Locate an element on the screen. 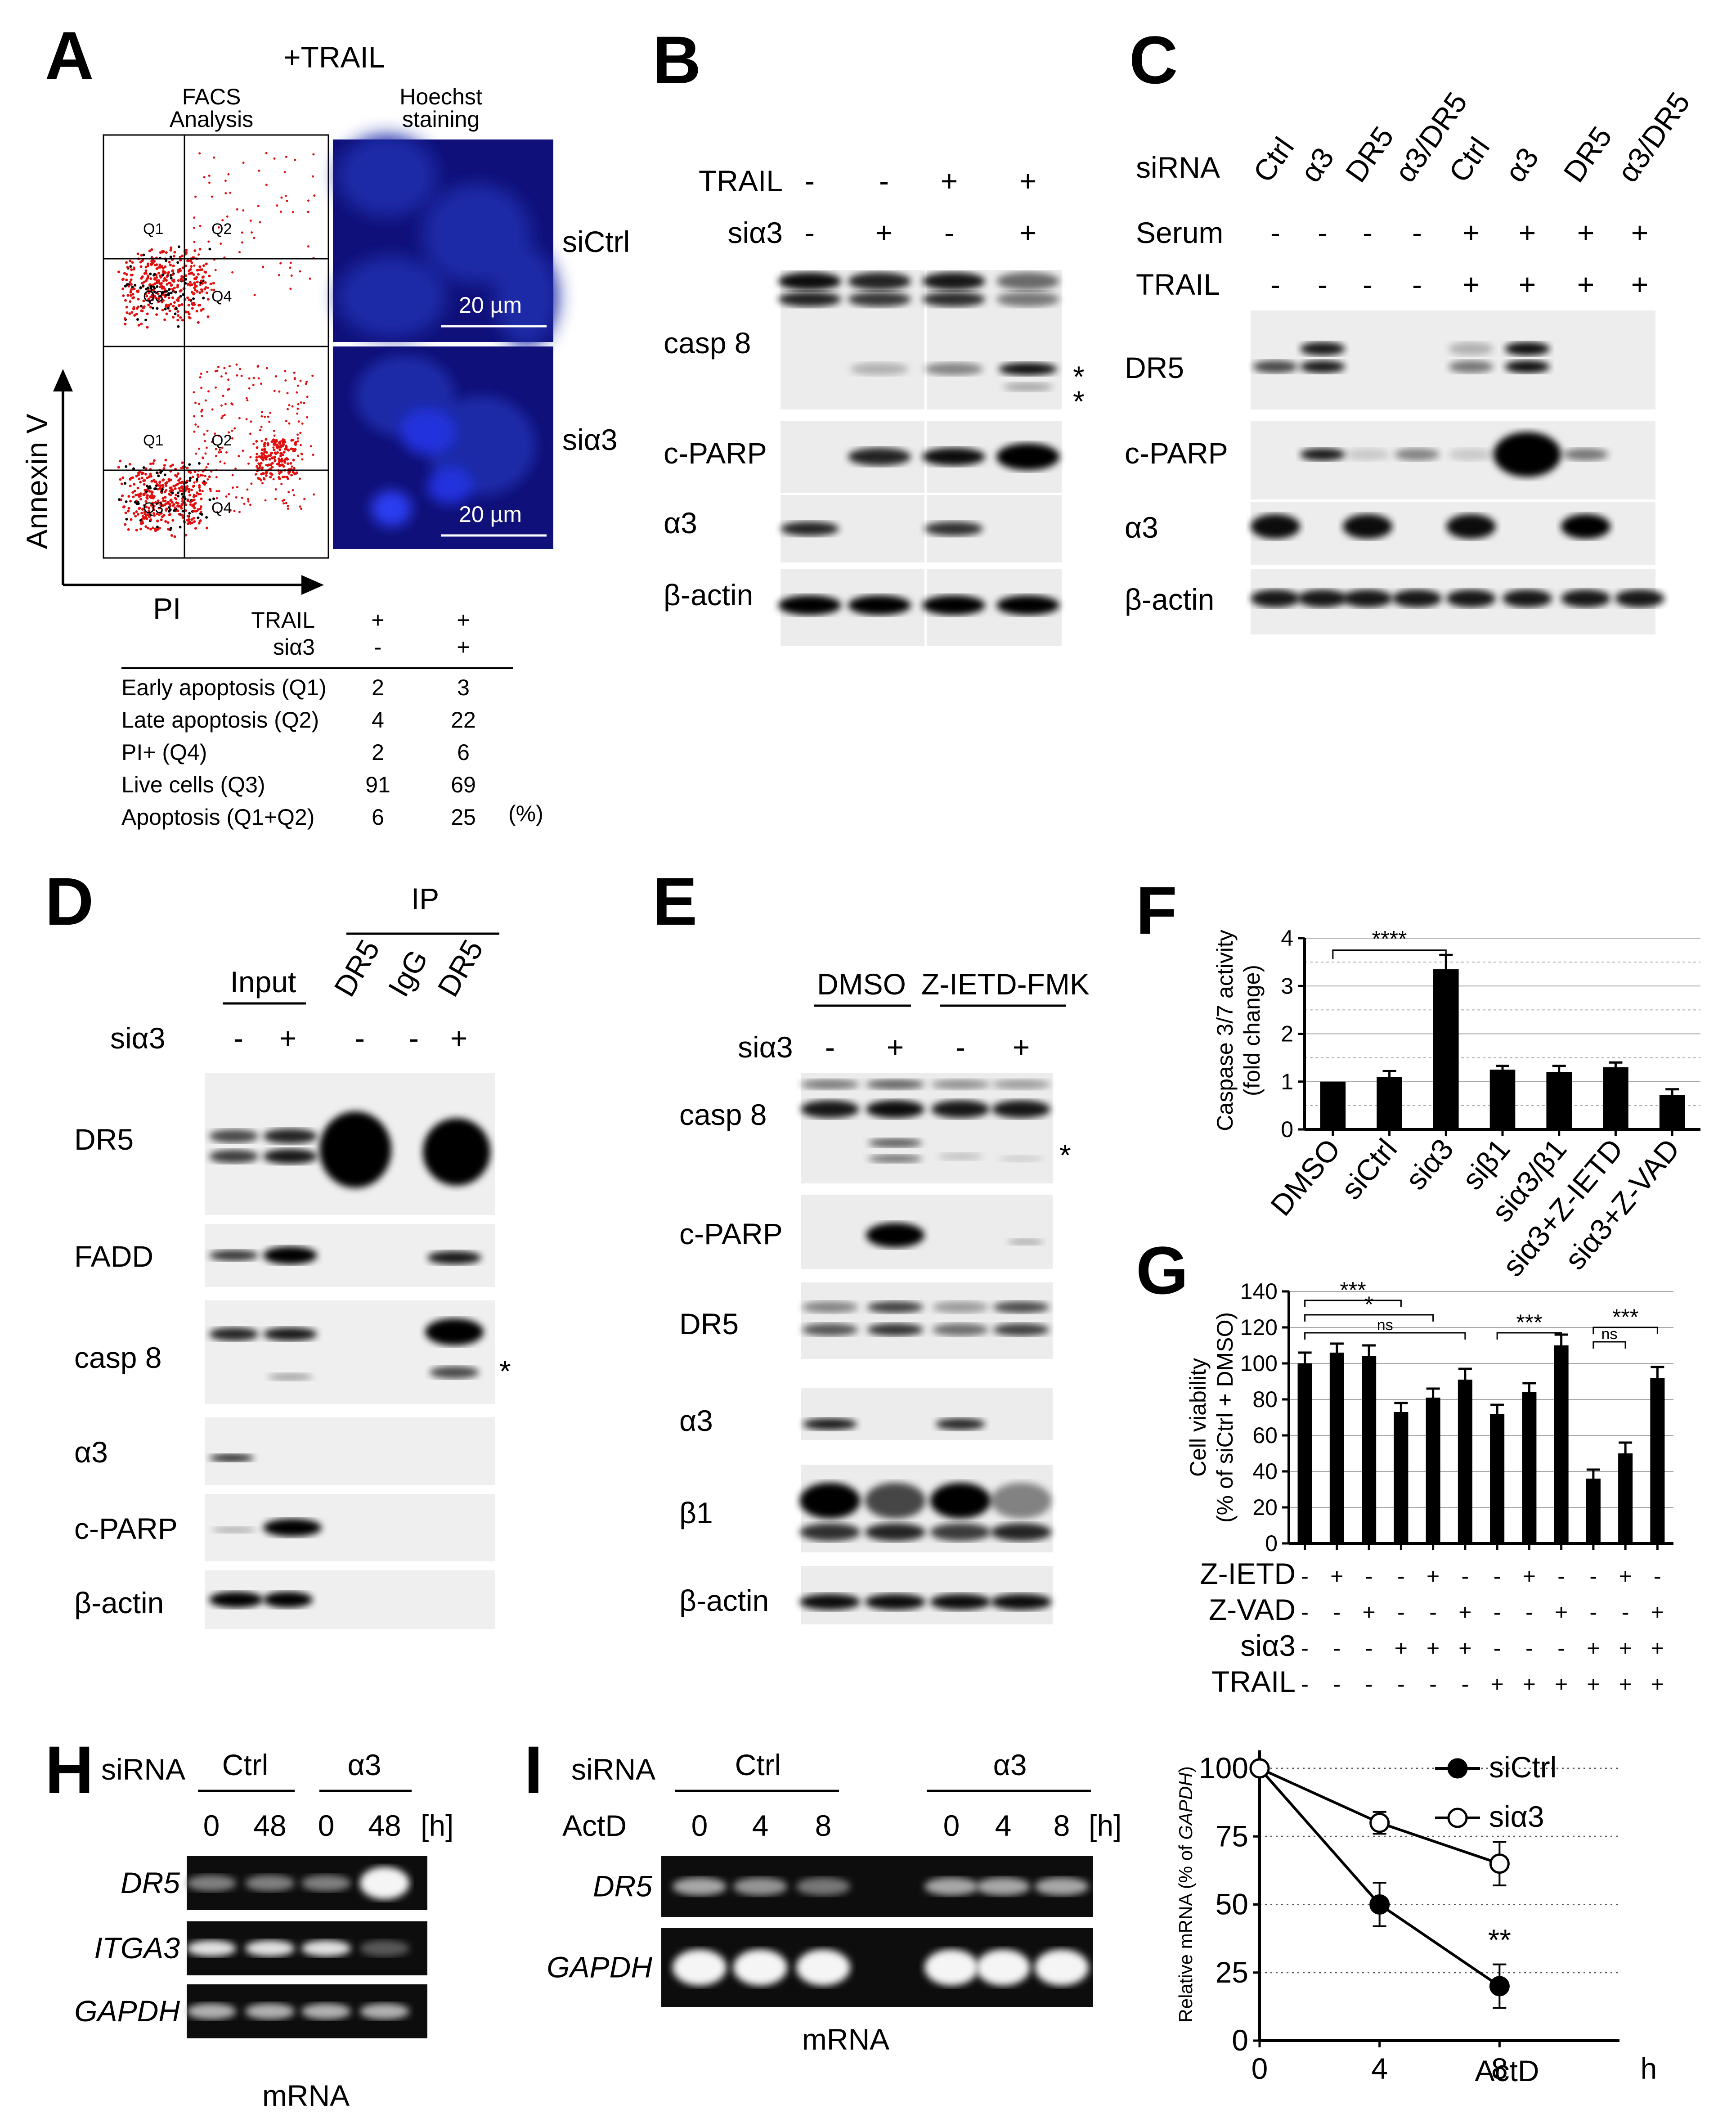 The image size is (1736, 2127). b-blot-label: c-PARP is located at coordinates (715, 453).